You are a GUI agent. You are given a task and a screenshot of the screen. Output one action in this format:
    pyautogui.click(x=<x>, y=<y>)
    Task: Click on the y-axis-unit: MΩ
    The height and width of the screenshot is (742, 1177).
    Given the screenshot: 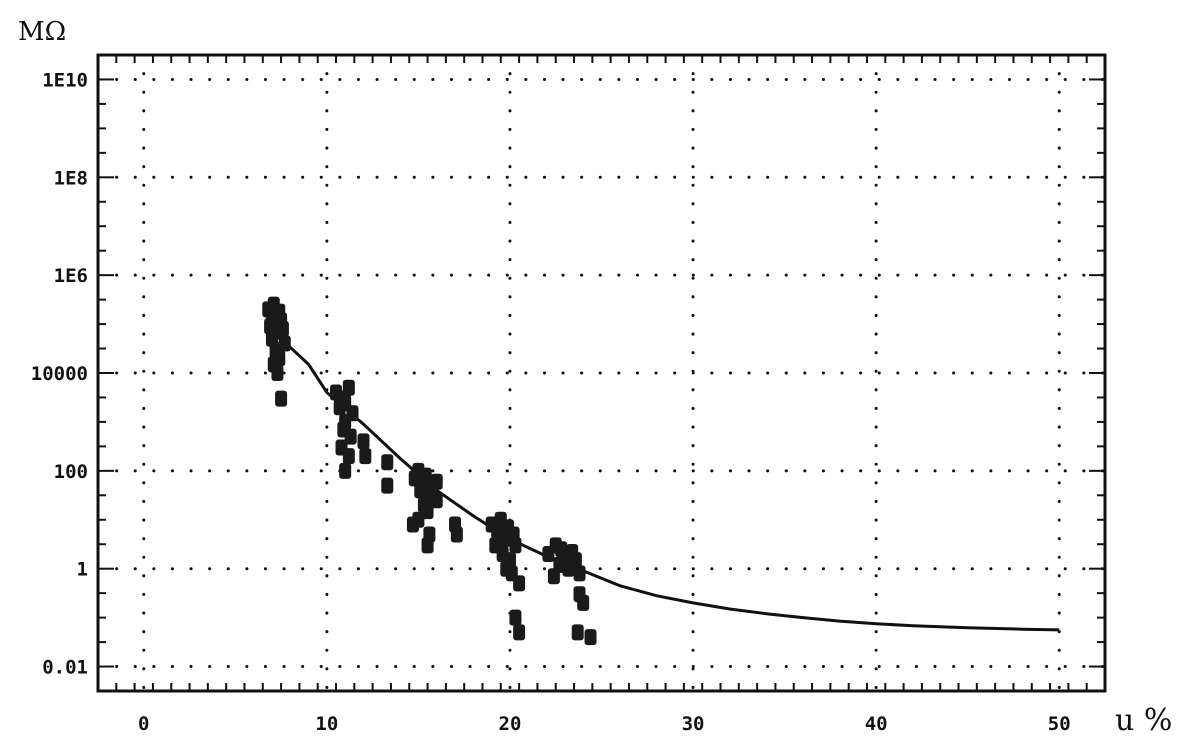 What is the action you would take?
    pyautogui.click(x=42, y=32)
    